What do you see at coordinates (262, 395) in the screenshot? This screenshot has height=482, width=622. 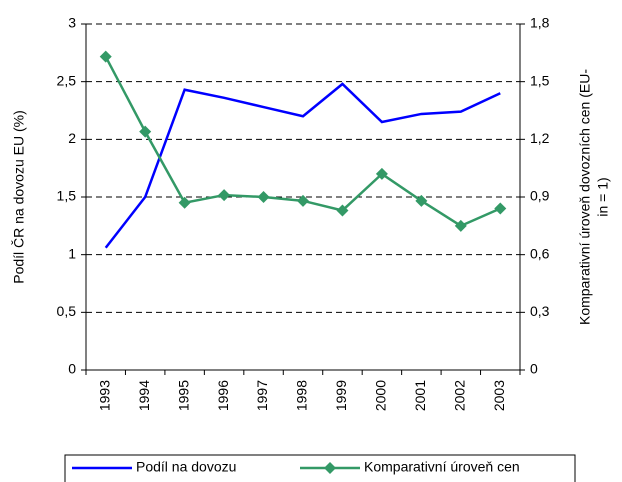 I see `x-tick-label: 1997` at bounding box center [262, 395].